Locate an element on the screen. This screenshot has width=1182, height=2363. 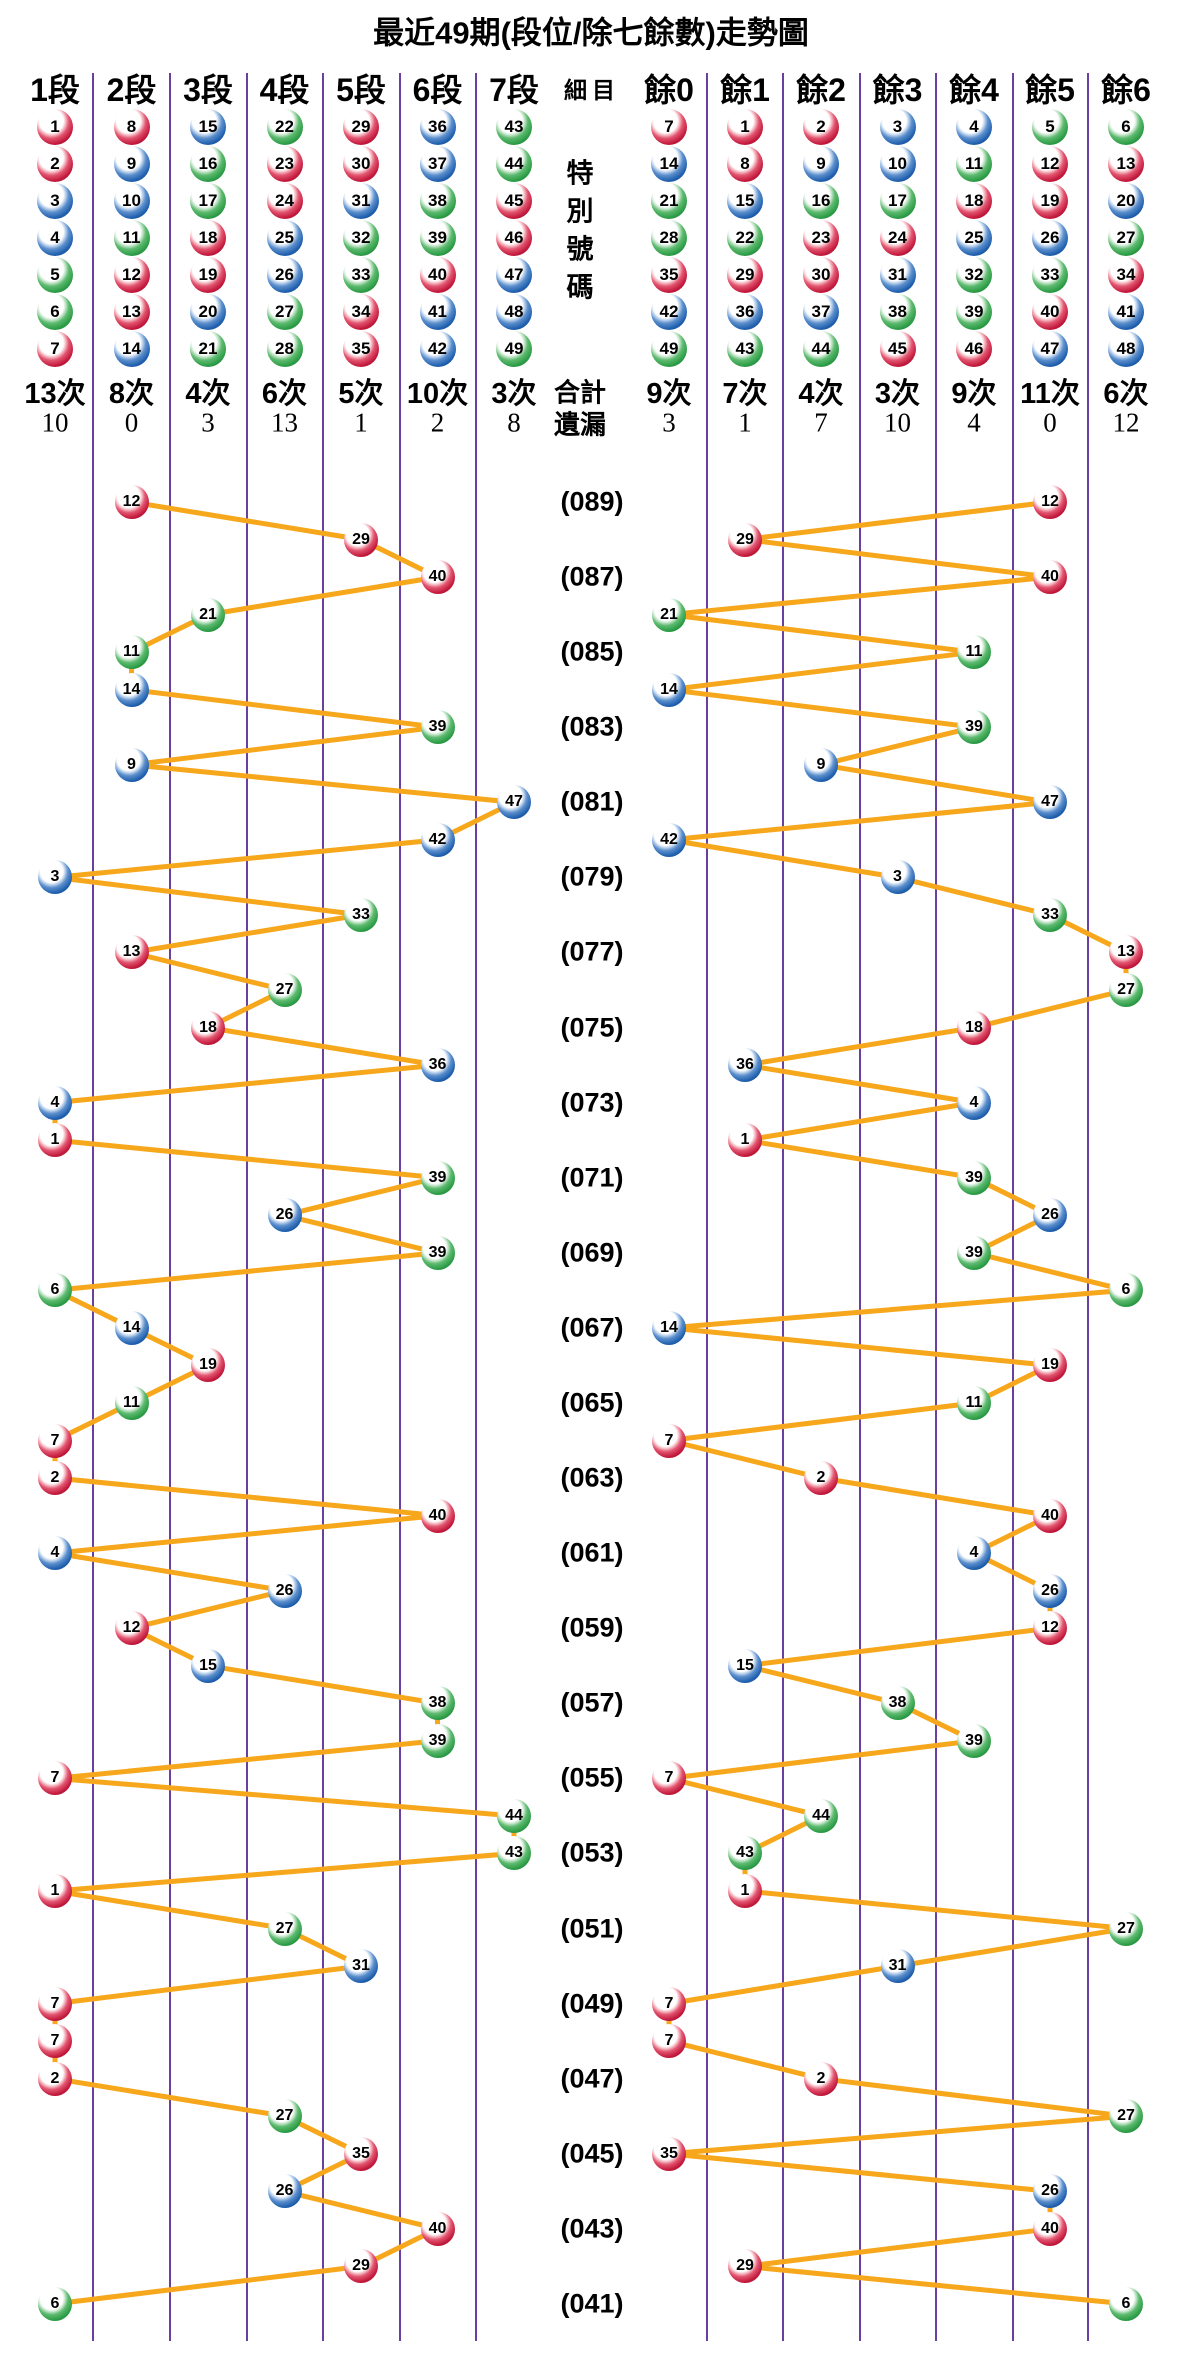
period-label: (087) is located at coordinates (592, 576).